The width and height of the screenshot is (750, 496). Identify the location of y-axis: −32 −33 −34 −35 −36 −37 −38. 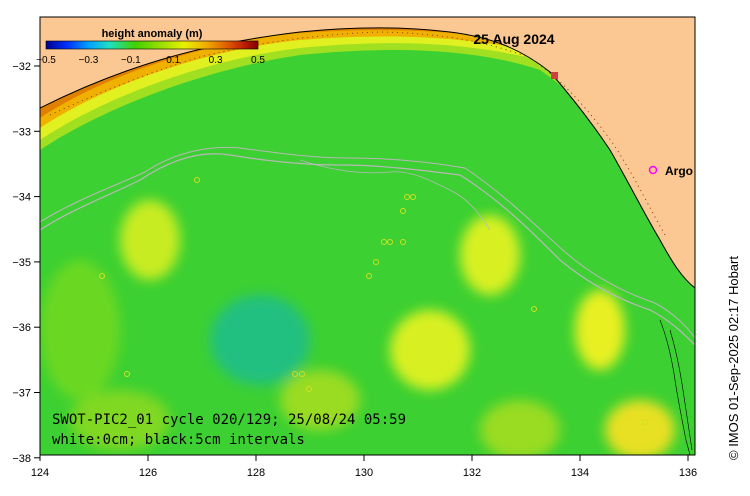
(26, 263).